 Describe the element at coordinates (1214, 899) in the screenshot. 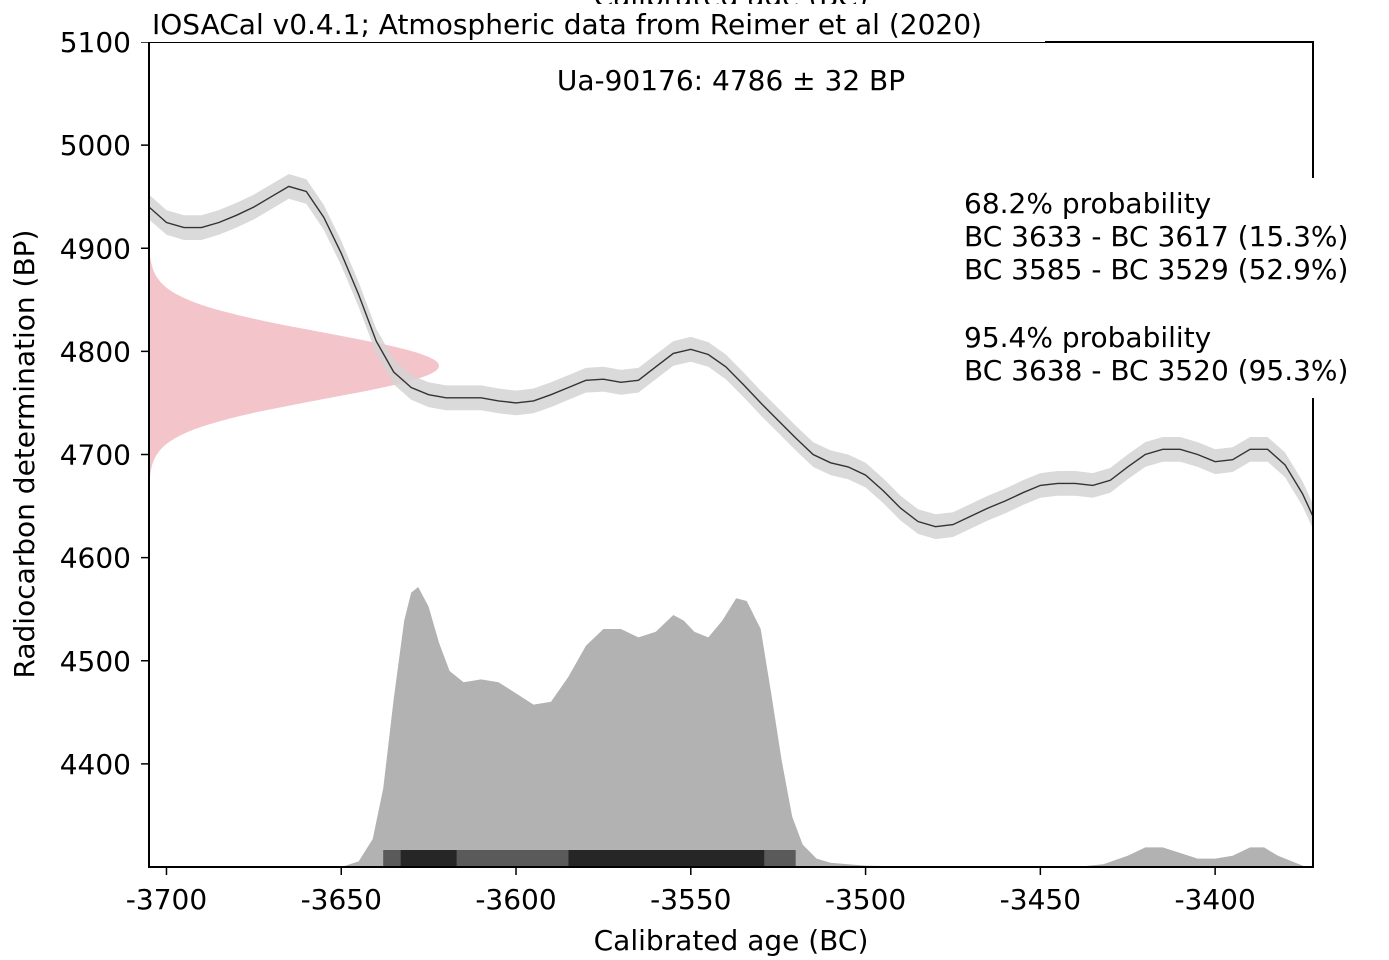

I see `x-tick-label: -3400` at that location.